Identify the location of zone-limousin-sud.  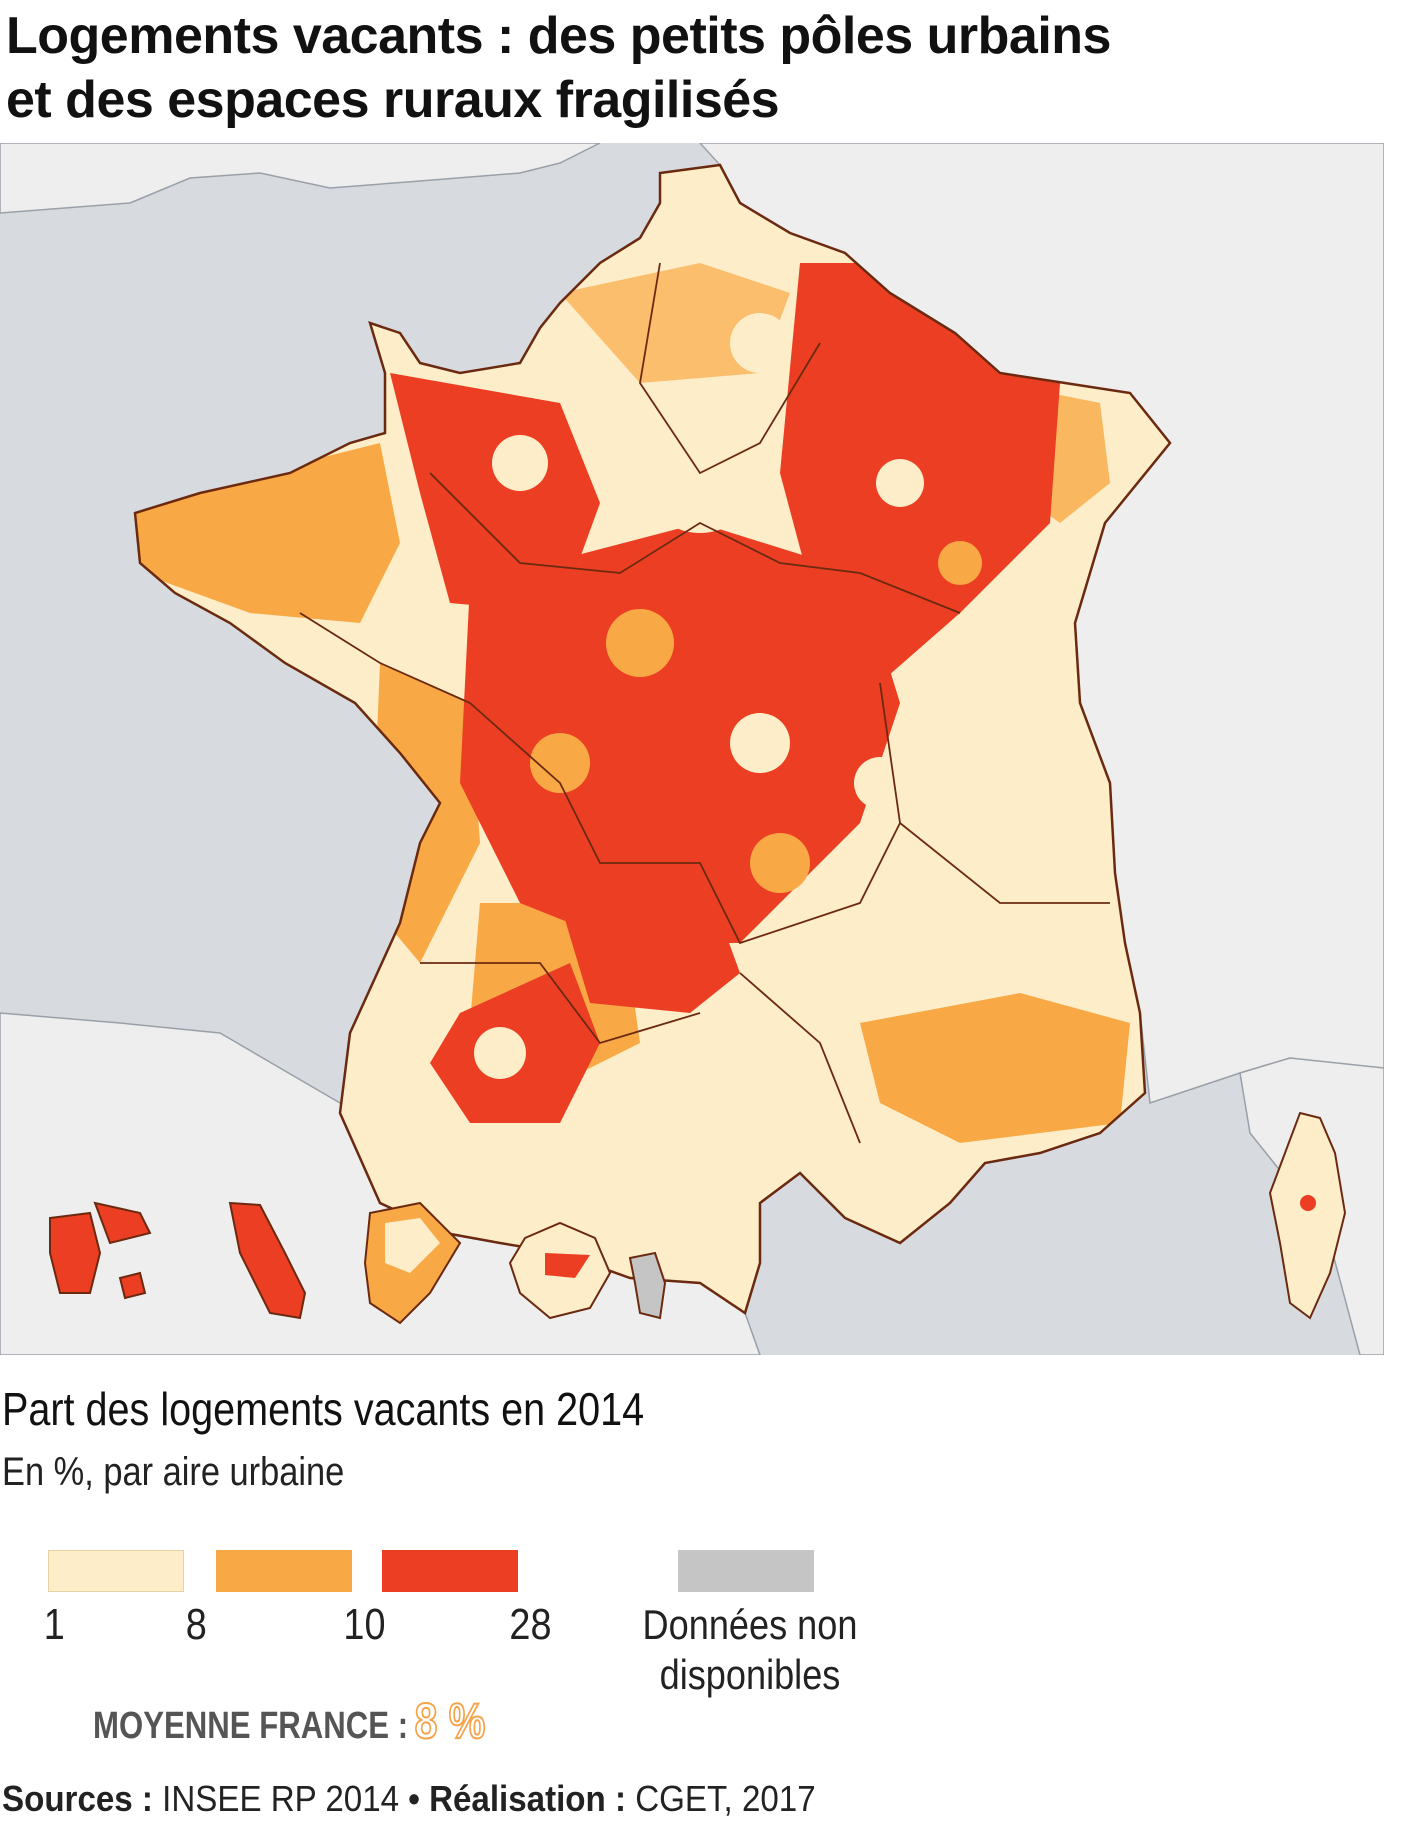
(650, 938).